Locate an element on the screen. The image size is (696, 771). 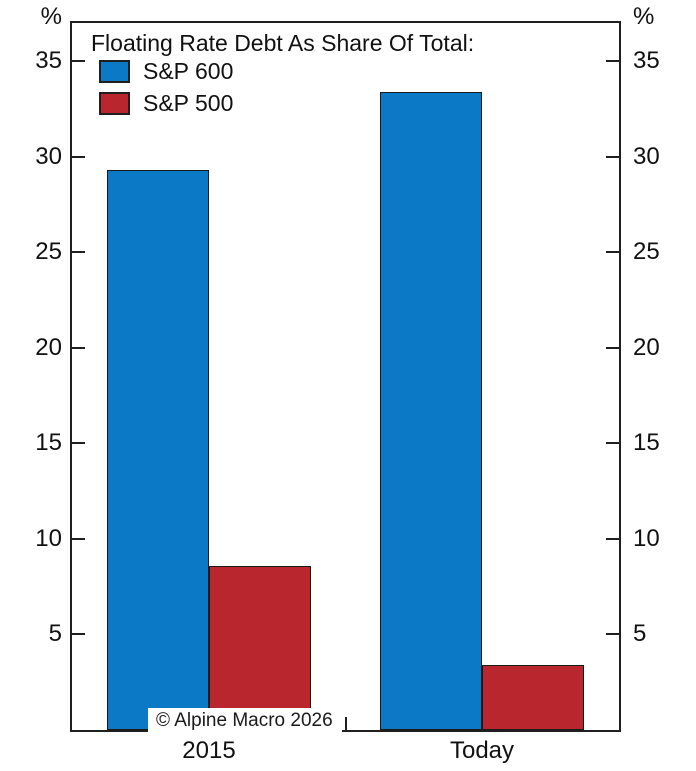
ytick-label-left-35: 35 is located at coordinates (48, 61).